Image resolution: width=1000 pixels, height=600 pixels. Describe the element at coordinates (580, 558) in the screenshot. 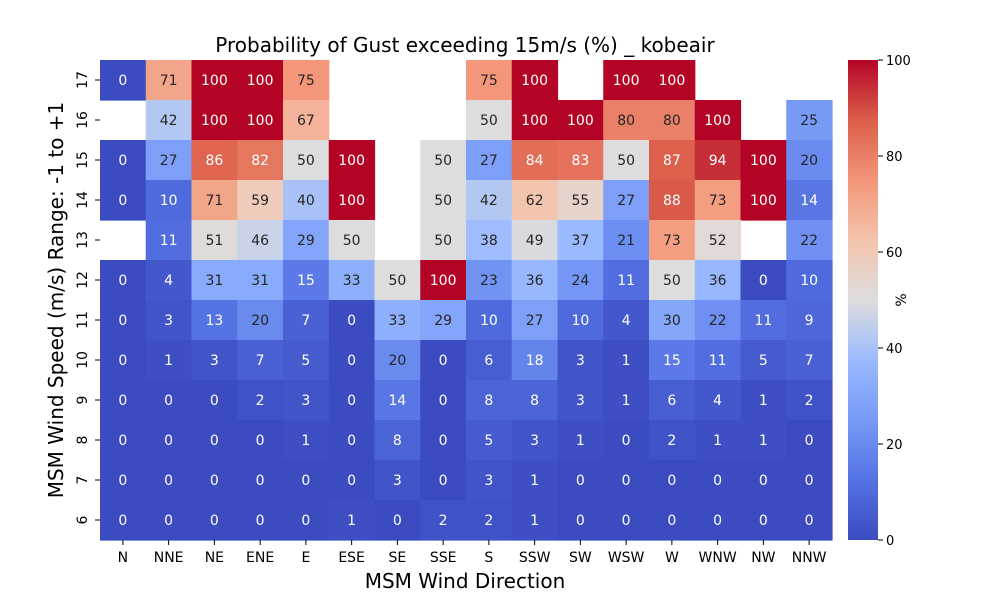

I see `x-tick-label: SW` at that location.